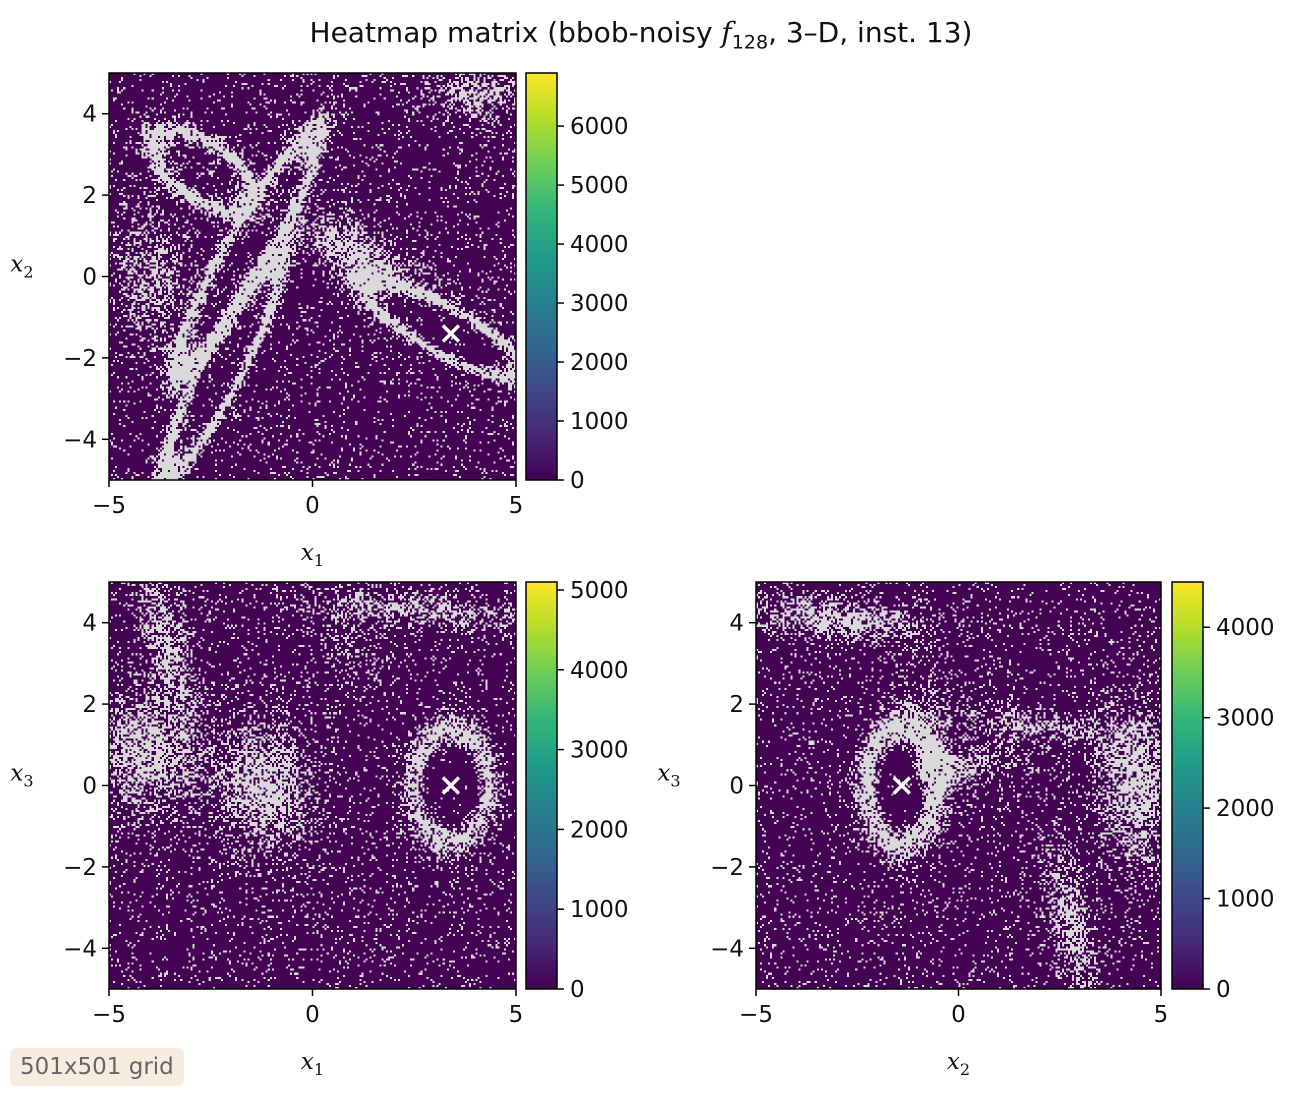 This screenshot has height=1102, width=1314. I want to click on x-axis-label: x2, so click(958, 1064).